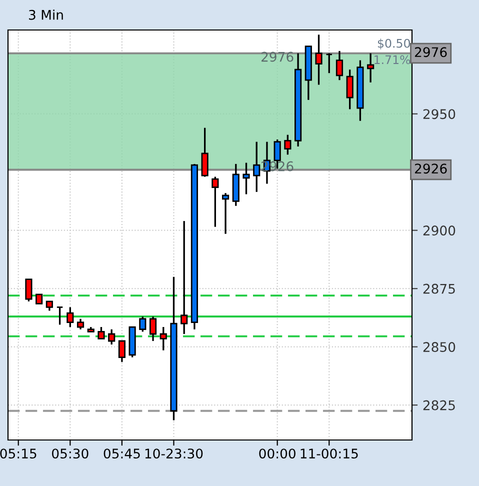 The height and width of the screenshot is (486, 479). Describe the element at coordinates (439, 347) in the screenshot. I see `y-tick-label: 2850` at that location.